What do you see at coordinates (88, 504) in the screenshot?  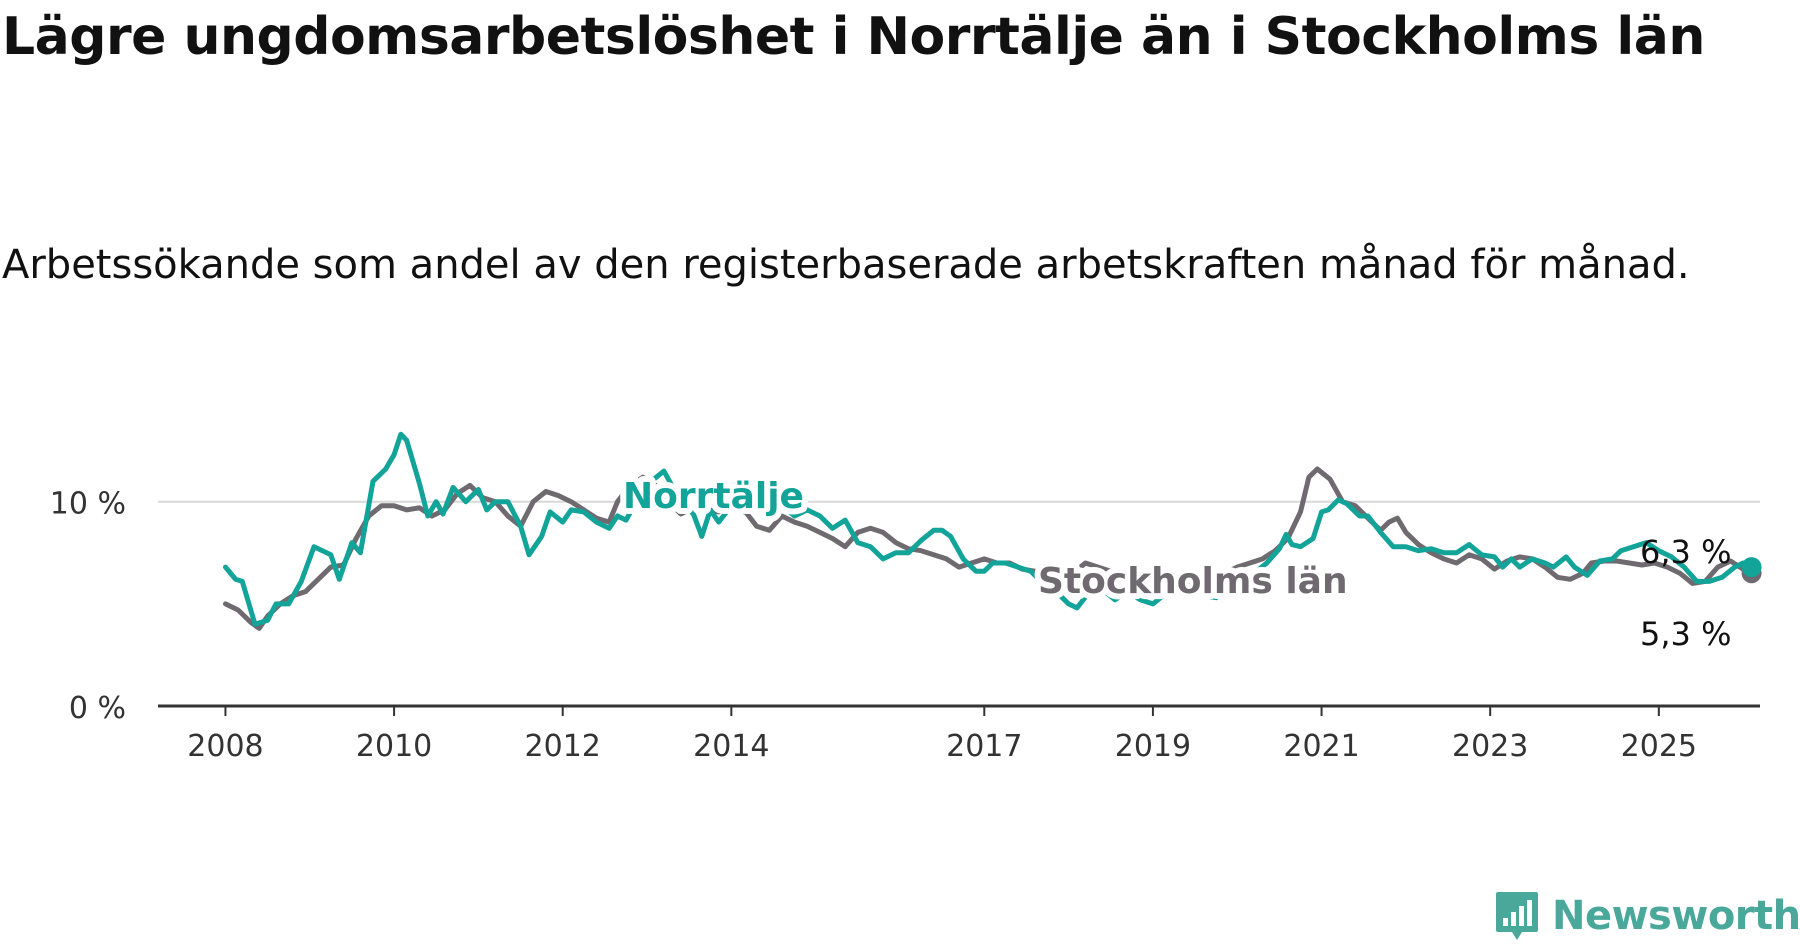 I see `y-tick-label: 10 %` at bounding box center [88, 504].